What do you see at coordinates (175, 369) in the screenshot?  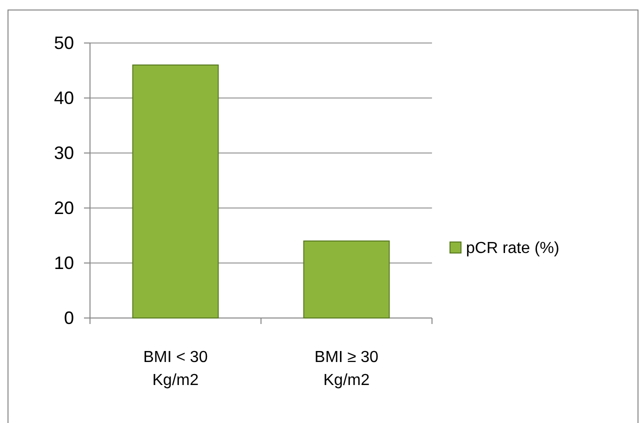 I see `x-tick-label: BMI < 30 Kg/m2` at bounding box center [175, 369].